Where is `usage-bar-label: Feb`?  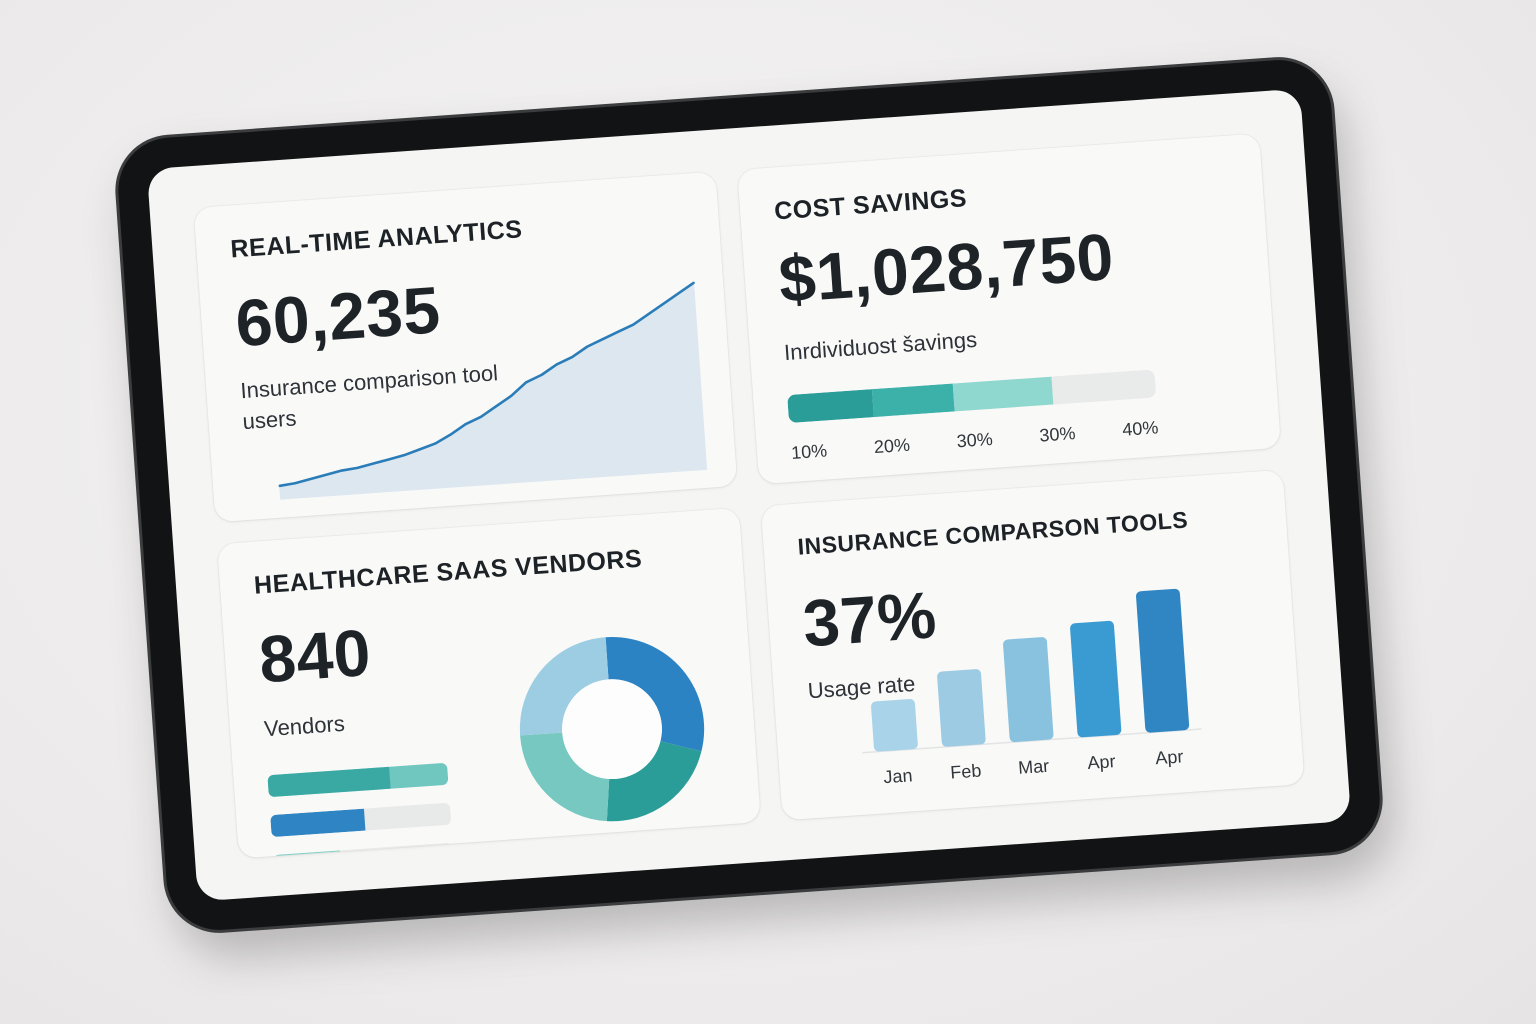 usage-bar-label: Feb is located at coordinates (966, 771).